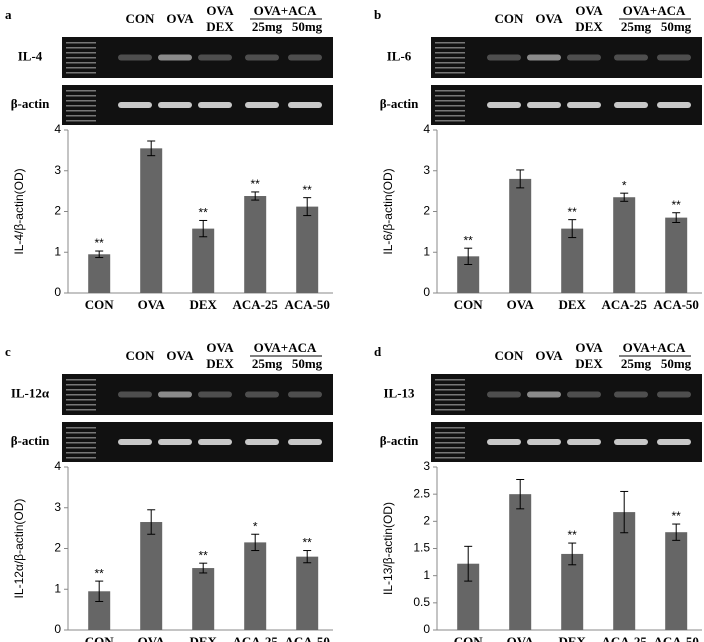 The height and width of the screenshot is (642, 704). Describe the element at coordinates (377, 14) in the screenshot. I see `panel-label: b` at that location.